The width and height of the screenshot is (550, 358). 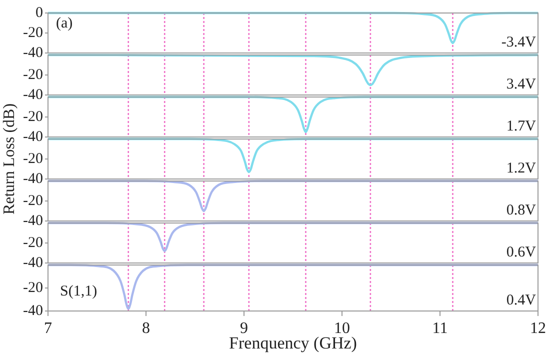 What do you see at coordinates (440, 328) in the screenshot?
I see `x-tick-label: 11` at bounding box center [440, 328].